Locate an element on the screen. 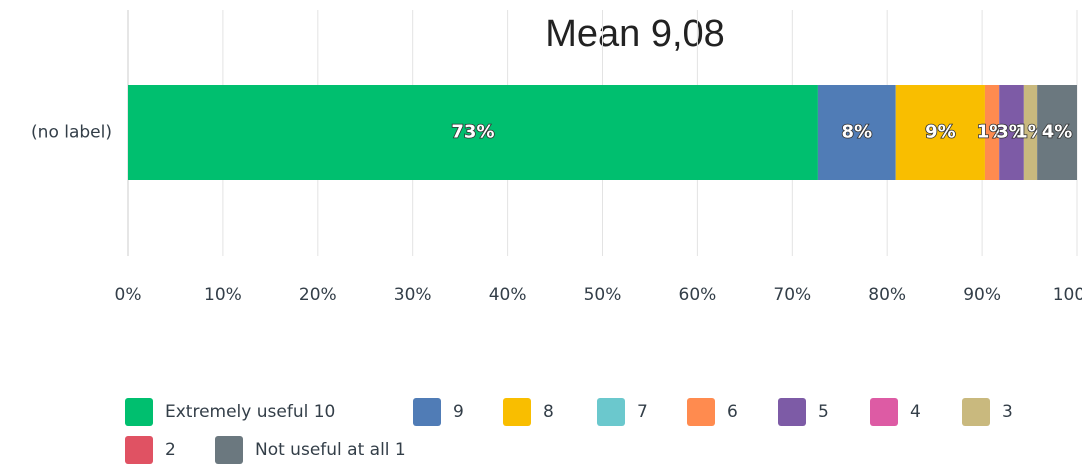 This screenshot has width=1082, height=467. x-tick-label: 30% is located at coordinates (413, 295).